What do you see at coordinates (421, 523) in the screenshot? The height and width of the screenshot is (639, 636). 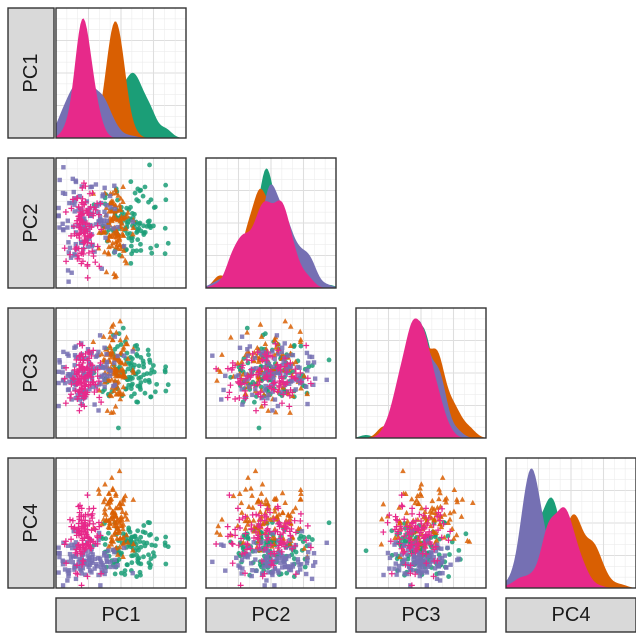 I see `panel-PC4-vs-PC3` at bounding box center [421, 523].